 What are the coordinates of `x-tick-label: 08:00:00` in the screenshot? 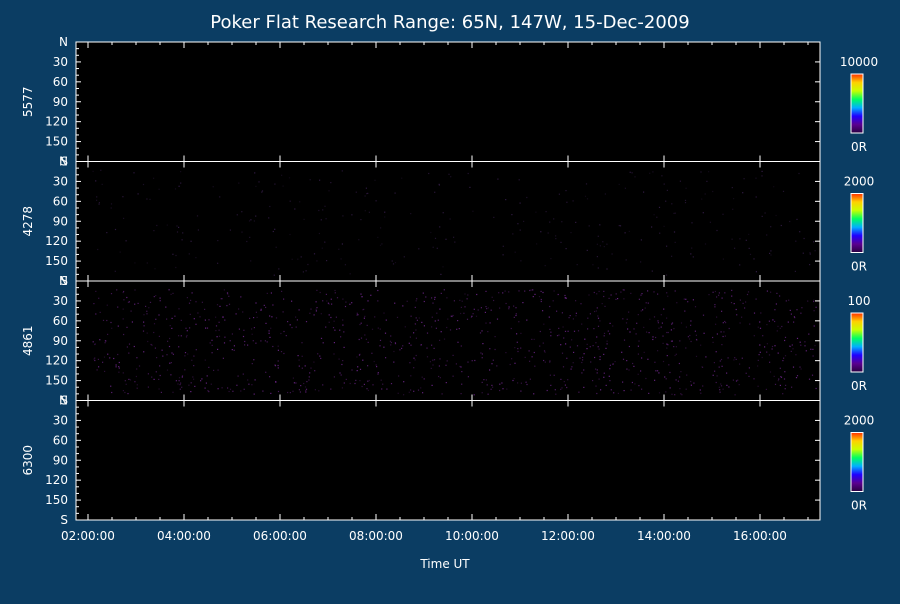 It's located at (376, 536).